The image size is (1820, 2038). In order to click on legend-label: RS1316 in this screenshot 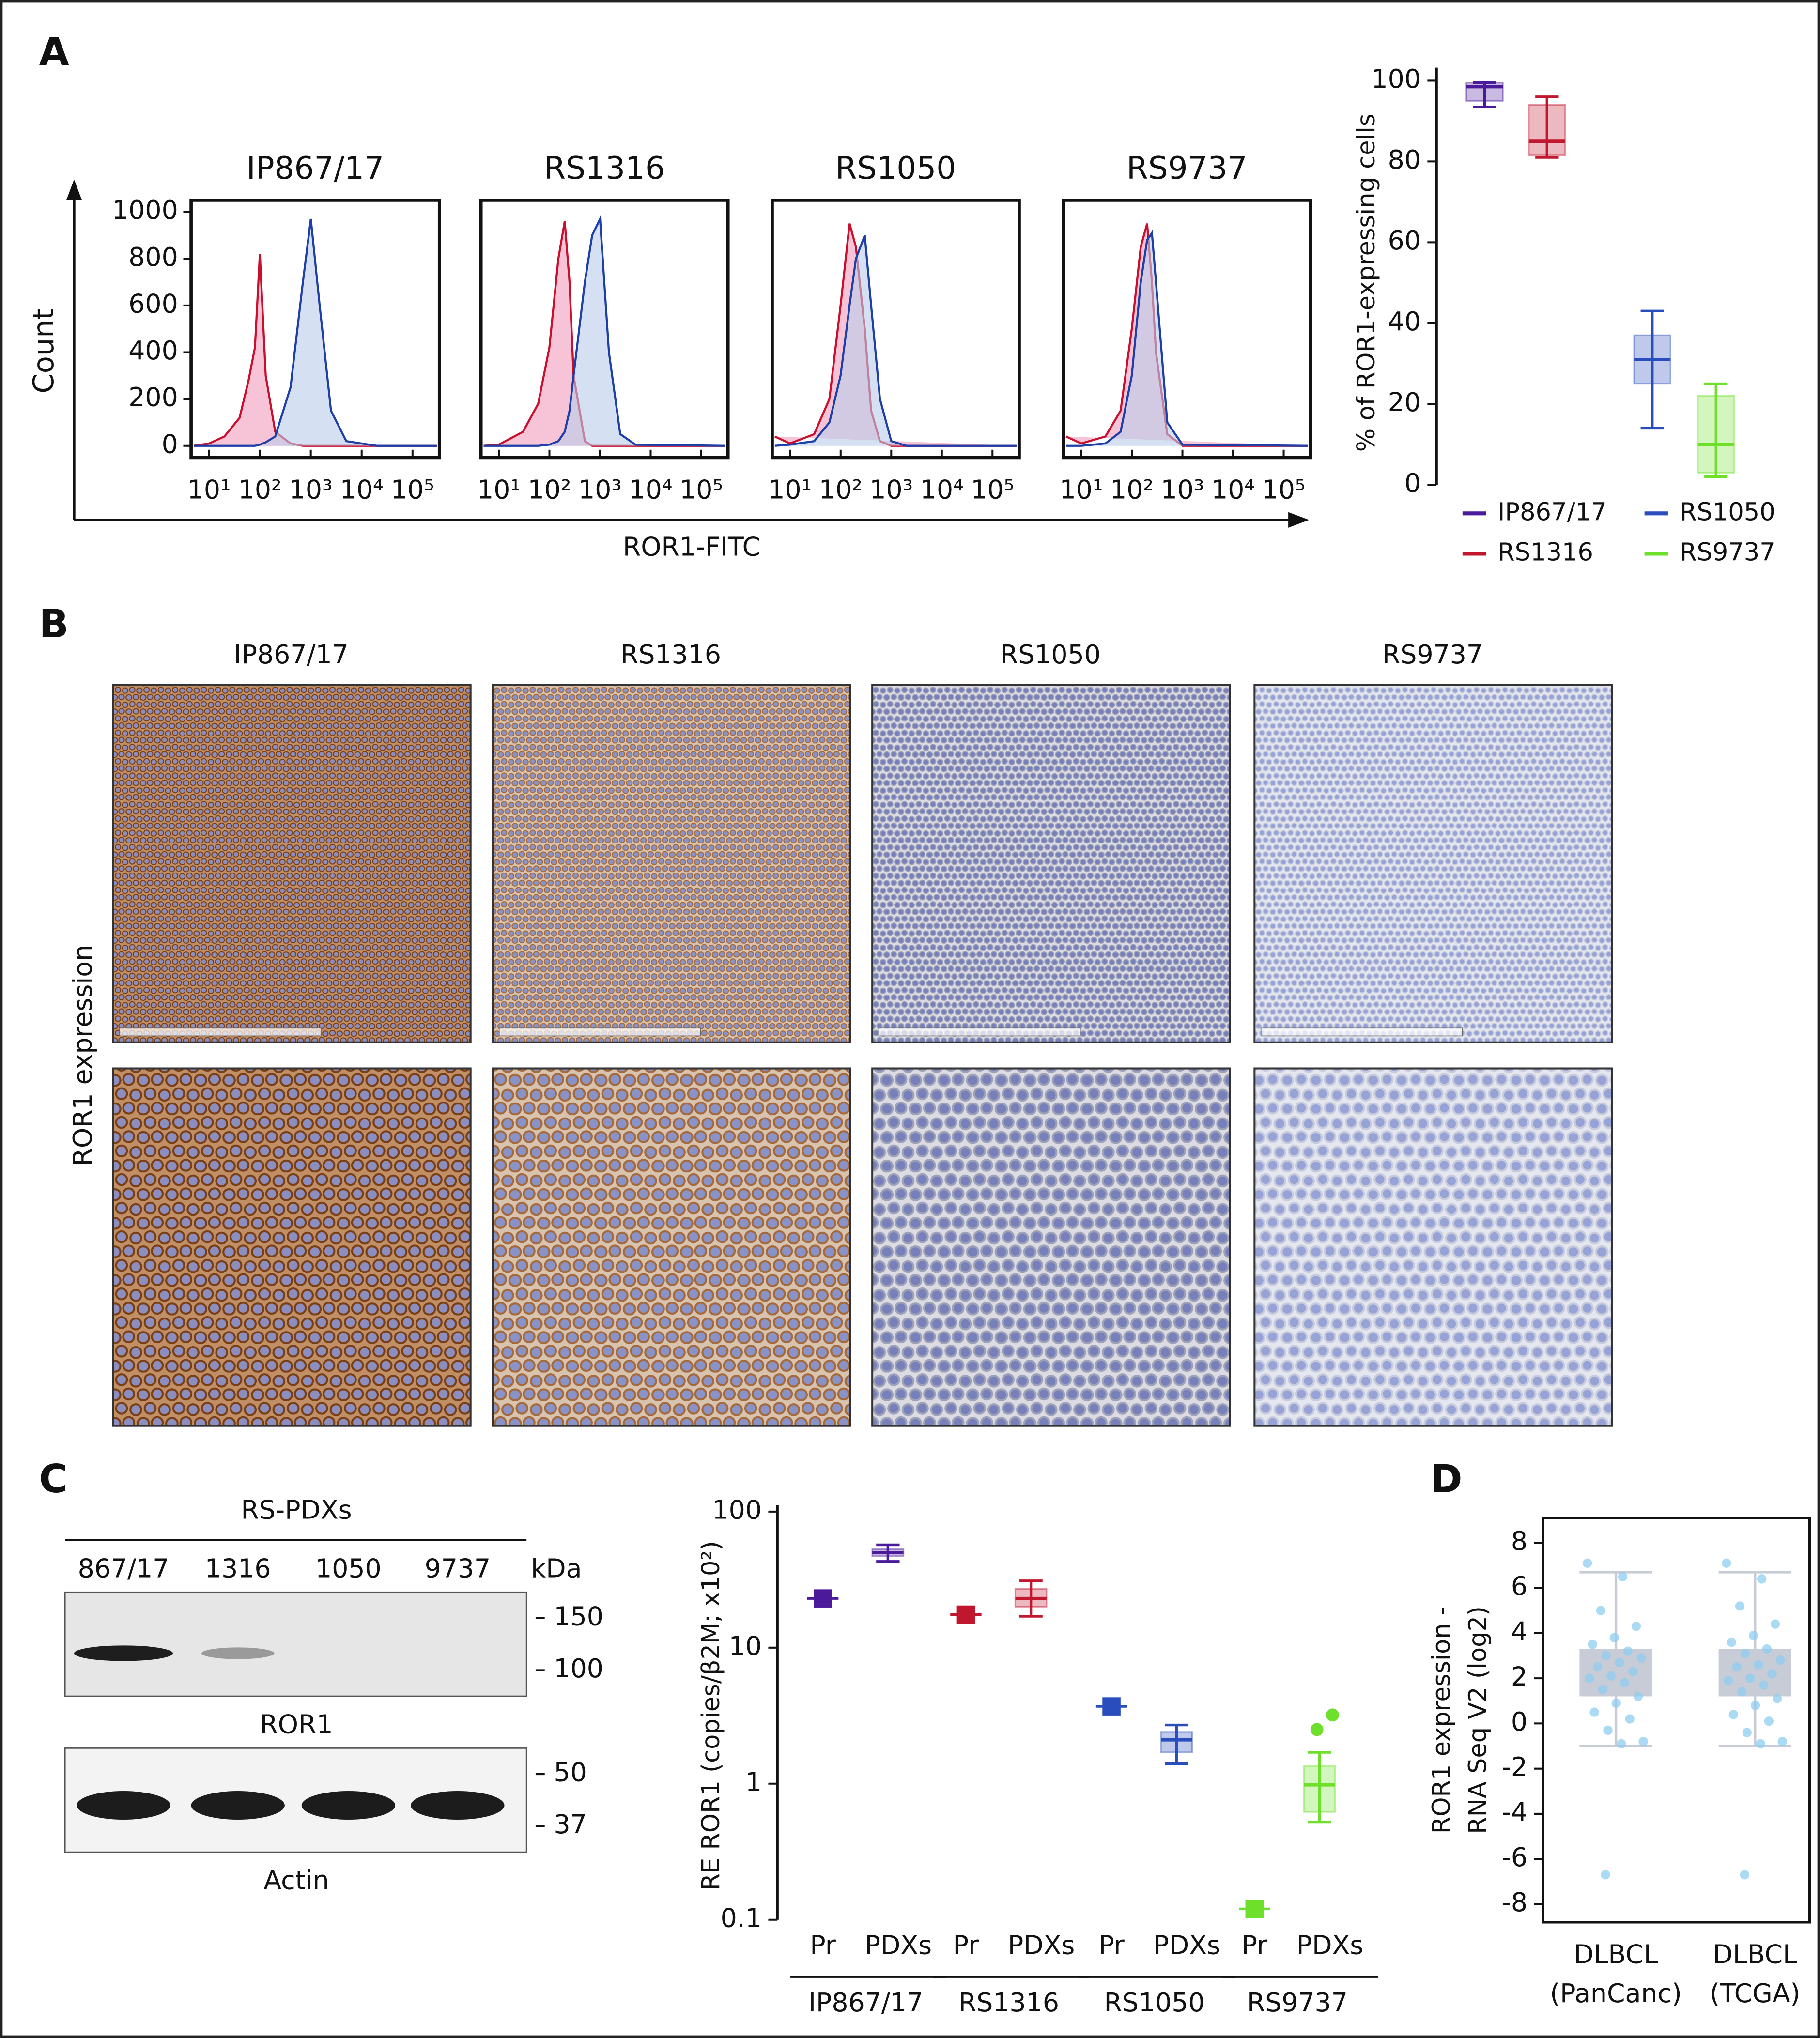, I will do `click(1545, 553)`.